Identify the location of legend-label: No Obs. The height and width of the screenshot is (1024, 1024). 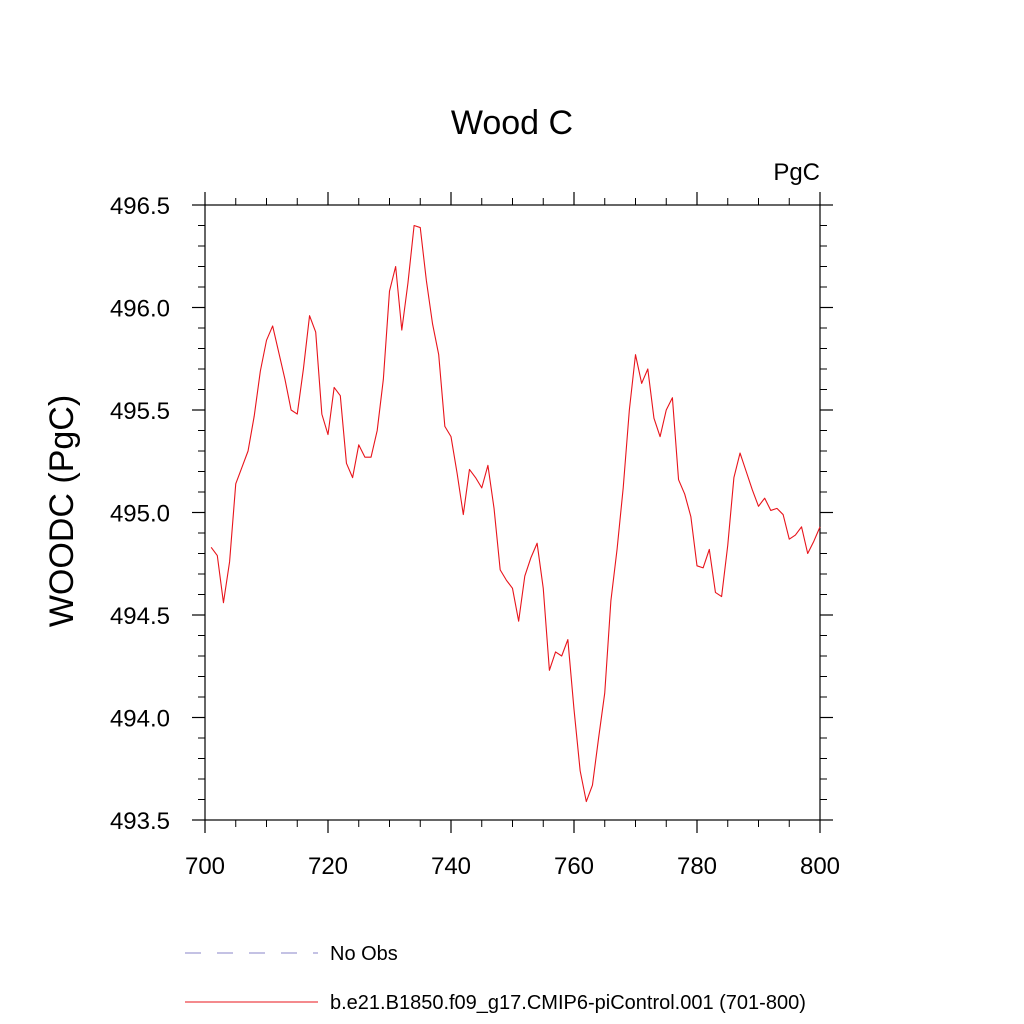
(364, 954).